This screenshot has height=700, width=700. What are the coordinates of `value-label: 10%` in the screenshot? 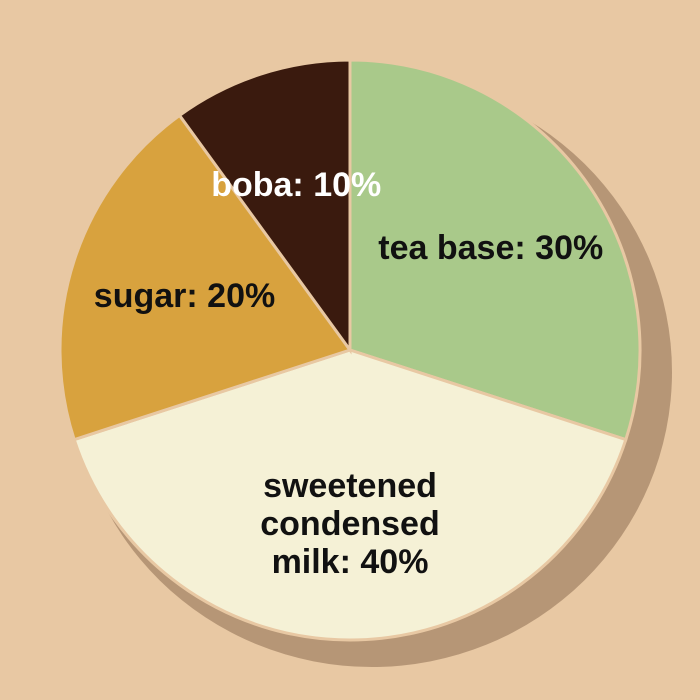 It's located at (347, 184).